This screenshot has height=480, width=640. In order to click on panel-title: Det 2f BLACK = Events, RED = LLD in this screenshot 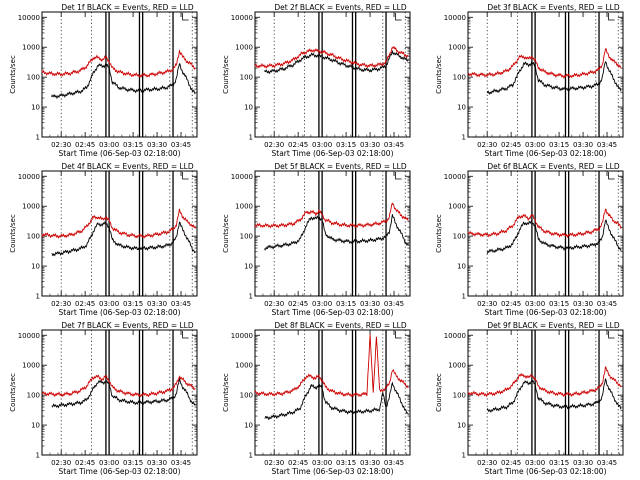, I will do `click(340, 7)`.